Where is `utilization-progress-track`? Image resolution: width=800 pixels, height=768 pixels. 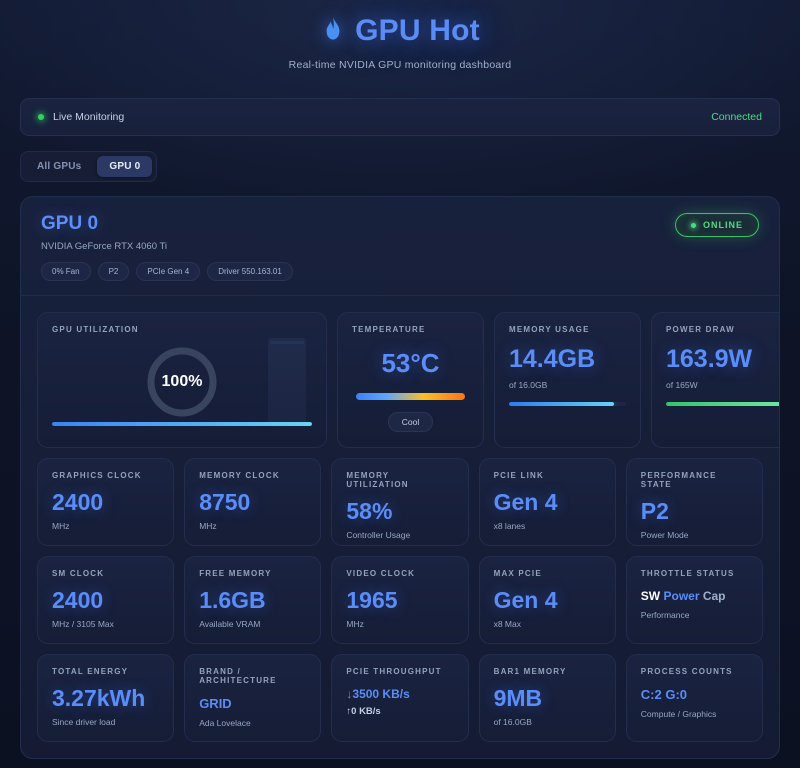 utilization-progress-track is located at coordinates (182, 424).